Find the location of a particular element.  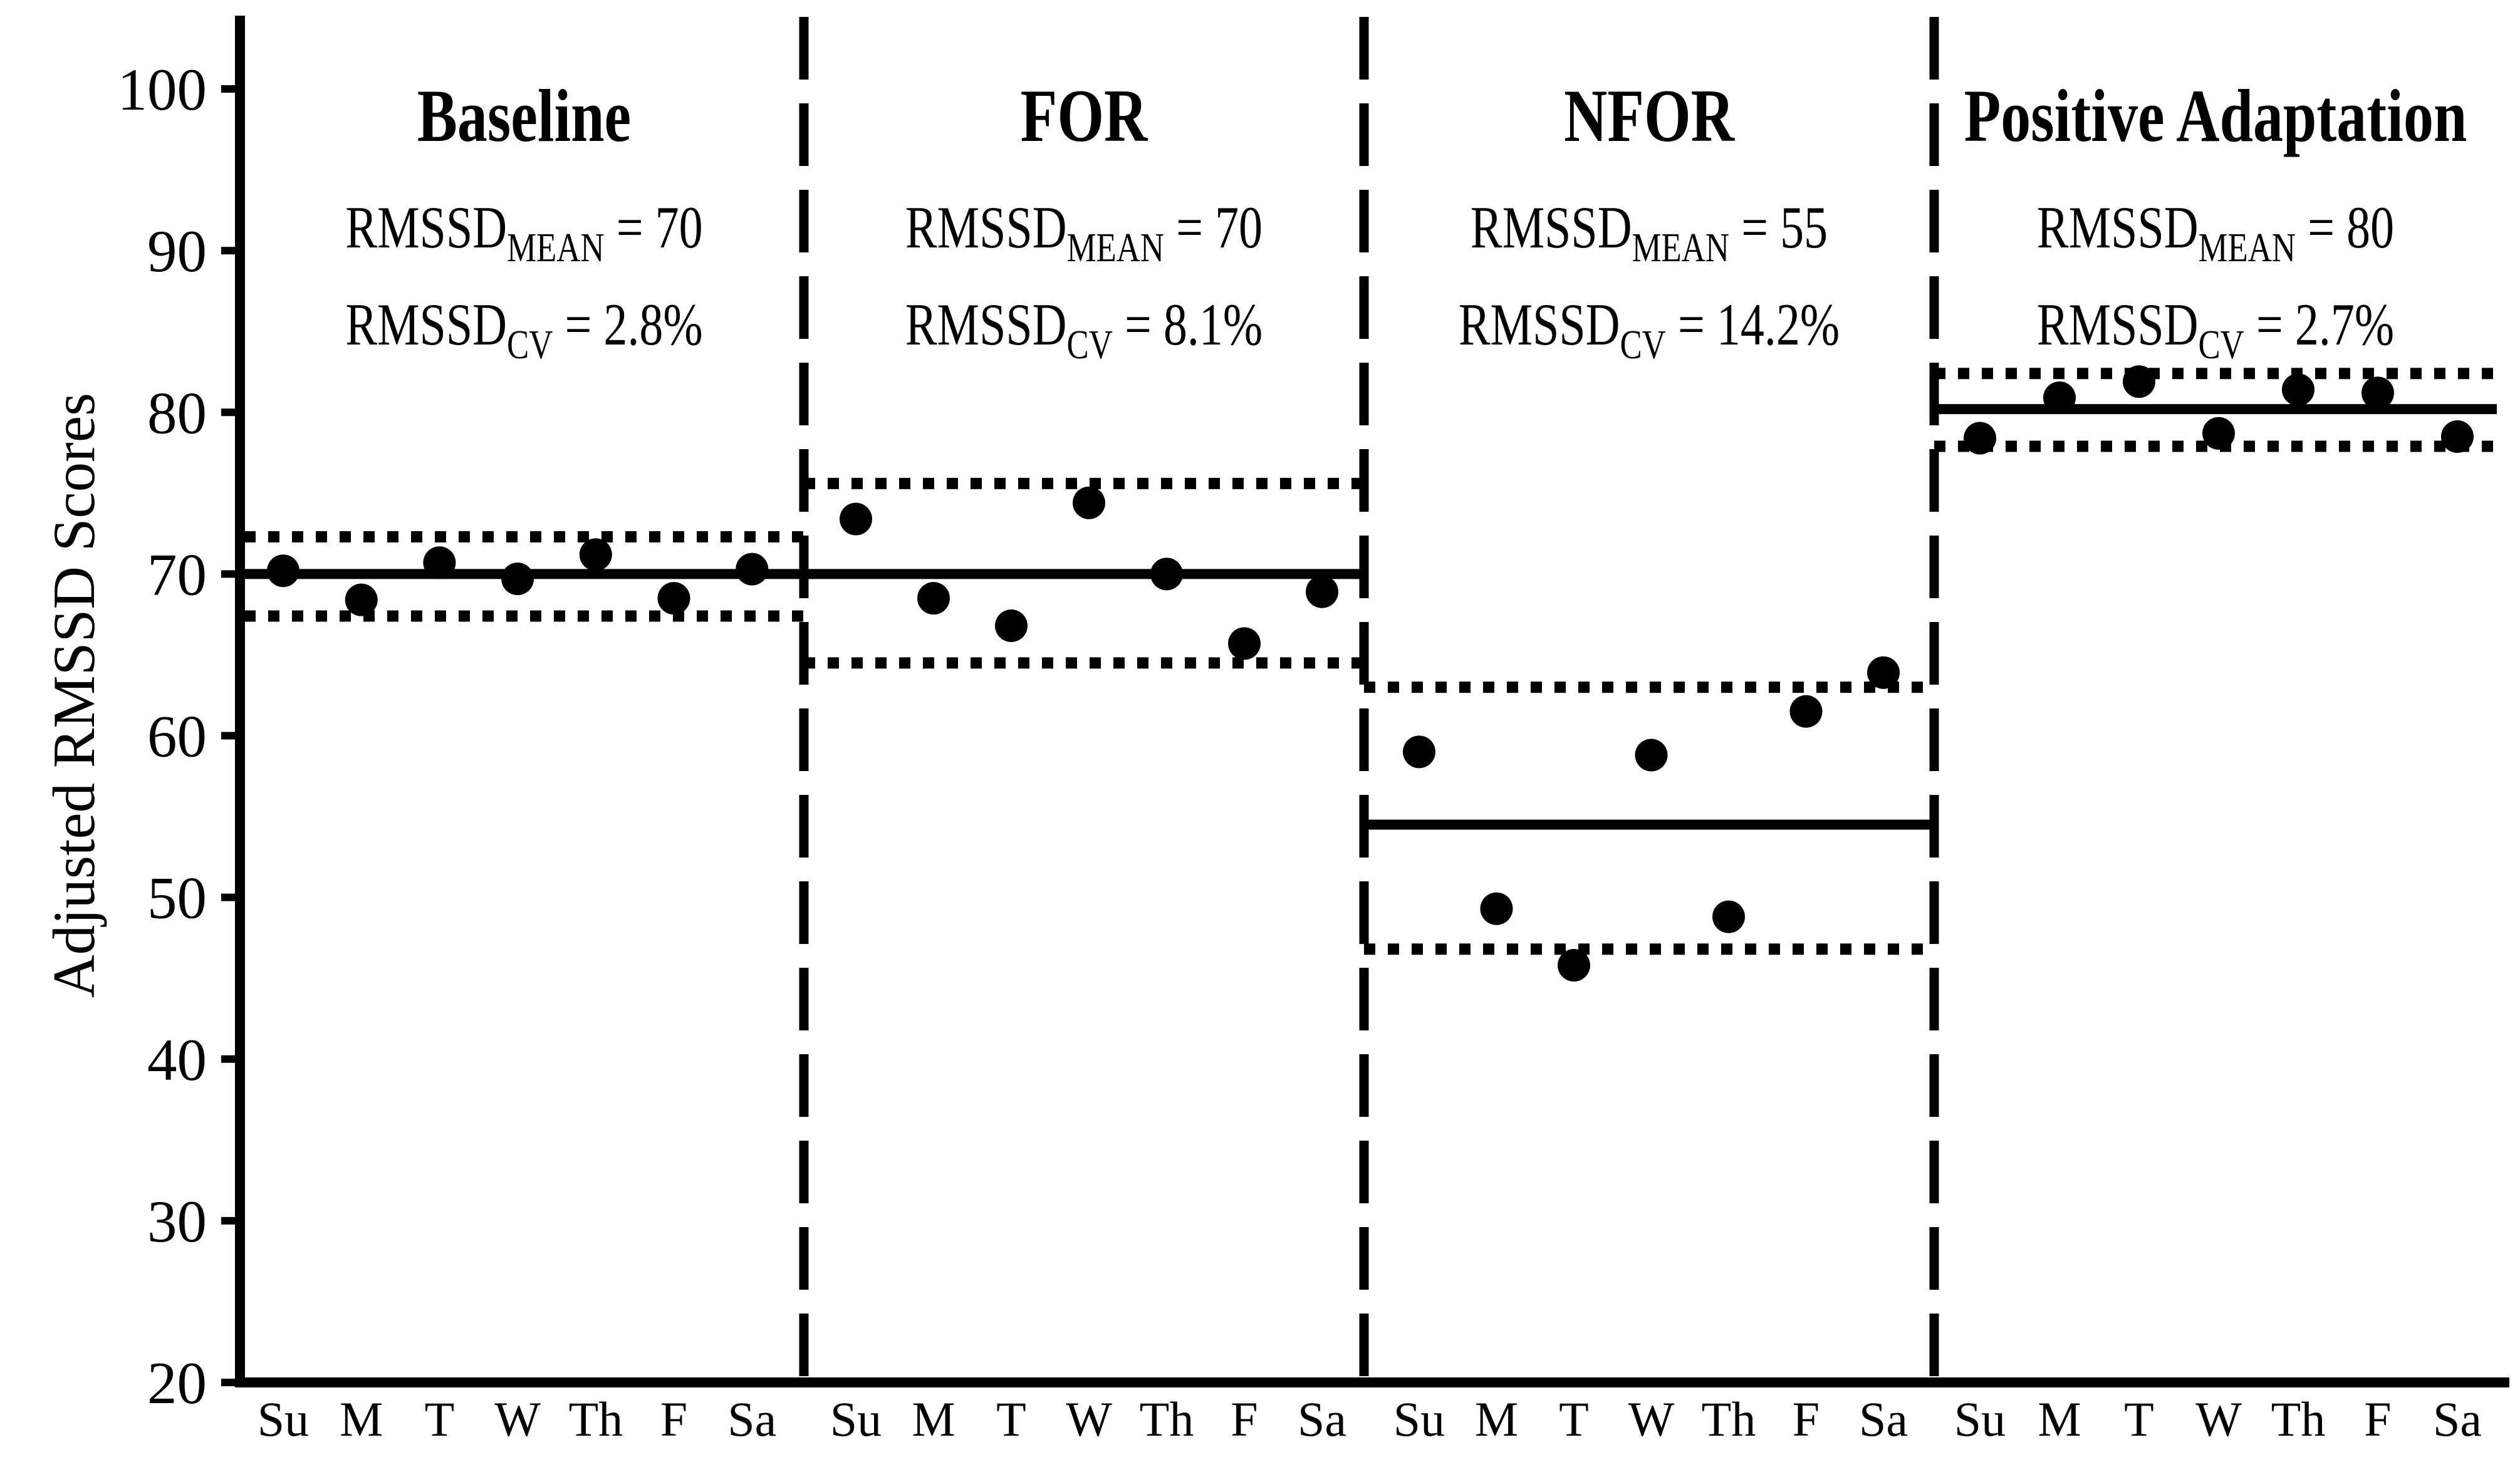

panel-title: FOR is located at coordinates (1085, 116).